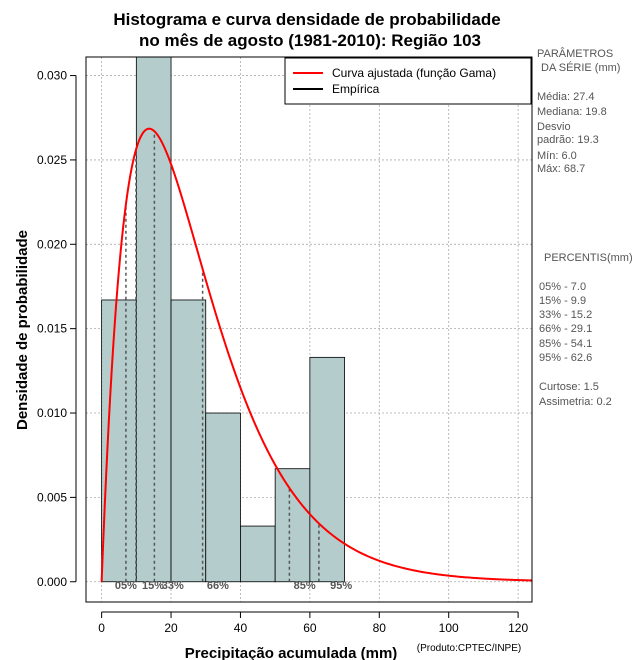 The width and height of the screenshot is (640, 660). What do you see at coordinates (52, 582) in the screenshot?
I see `y-tick-label: 0.000` at bounding box center [52, 582].